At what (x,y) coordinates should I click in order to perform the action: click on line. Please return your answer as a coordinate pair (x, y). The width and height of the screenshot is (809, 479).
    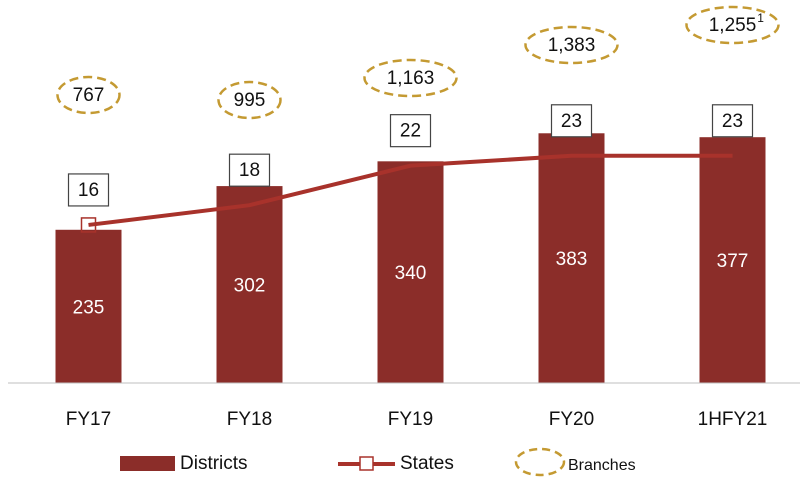
    Looking at the image, I should click on (410, 190).